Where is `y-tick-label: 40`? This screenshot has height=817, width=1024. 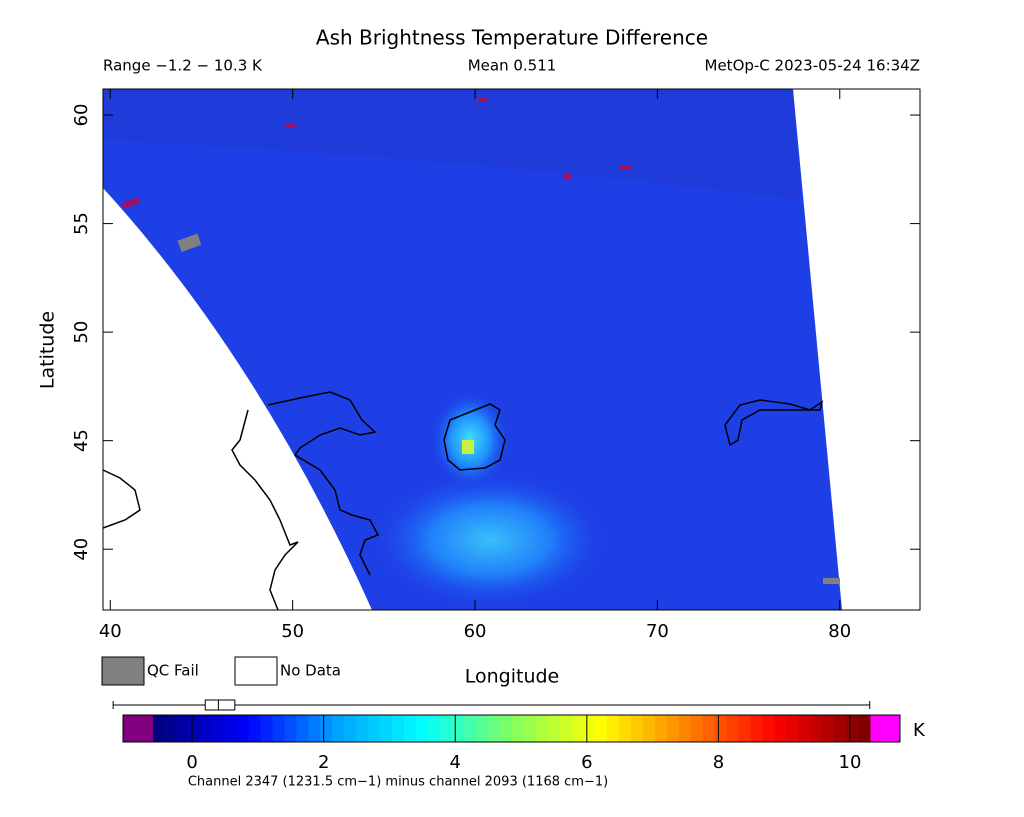
y-tick-label: 40 is located at coordinates (81, 549).